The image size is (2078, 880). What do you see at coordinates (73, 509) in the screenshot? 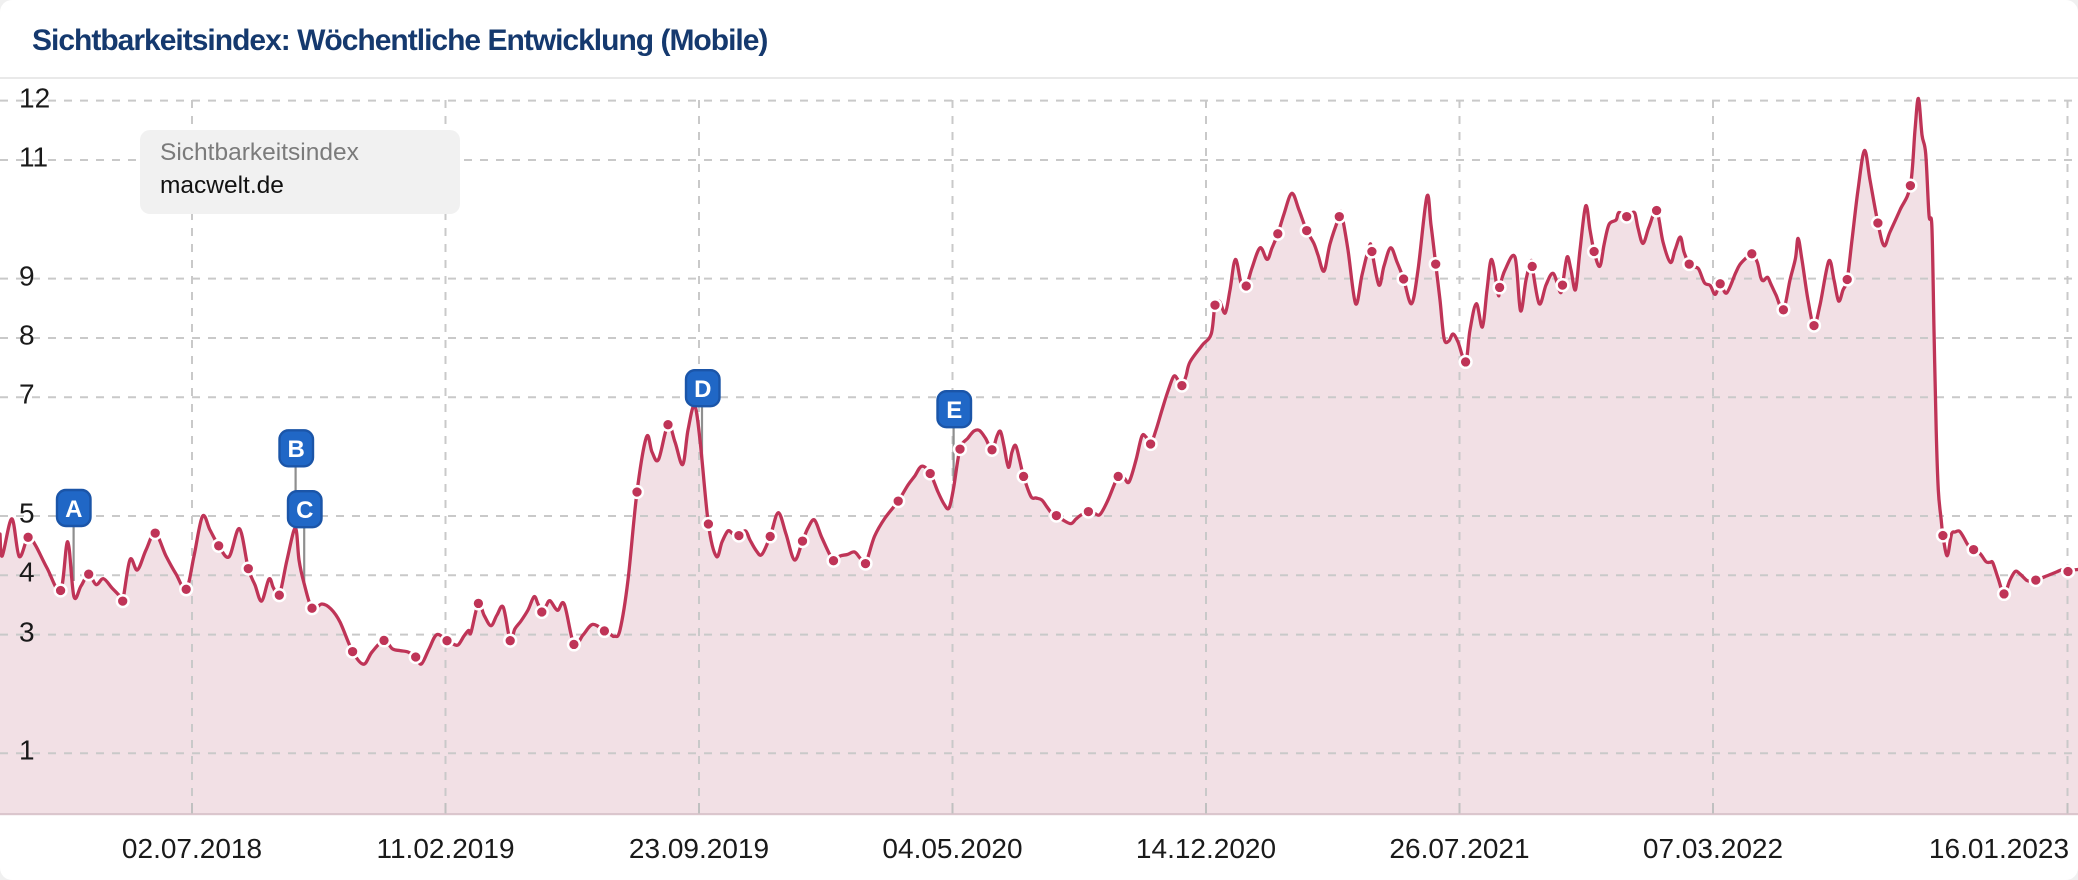
I see `svg-text: A` at bounding box center [73, 509].